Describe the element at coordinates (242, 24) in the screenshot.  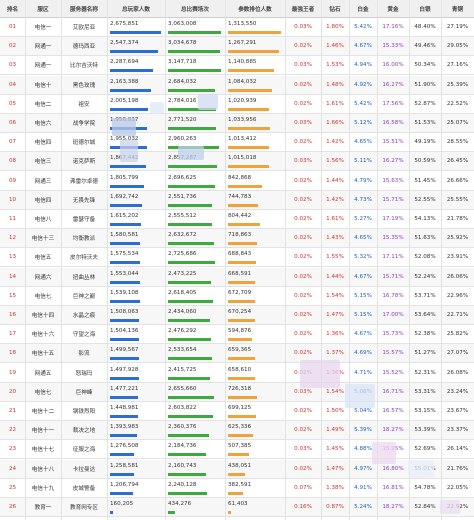
I see `ranked-cell-value: 1,313,550` at that location.